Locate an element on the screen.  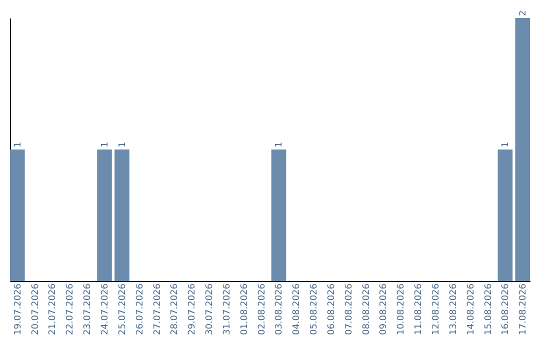
x-tick-label: 11.08.2026 is located at coordinates (419, 309).